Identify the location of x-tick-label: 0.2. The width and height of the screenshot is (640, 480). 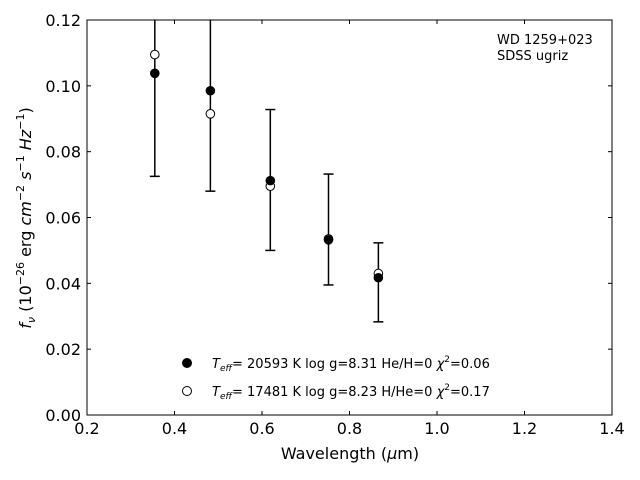
(86, 428).